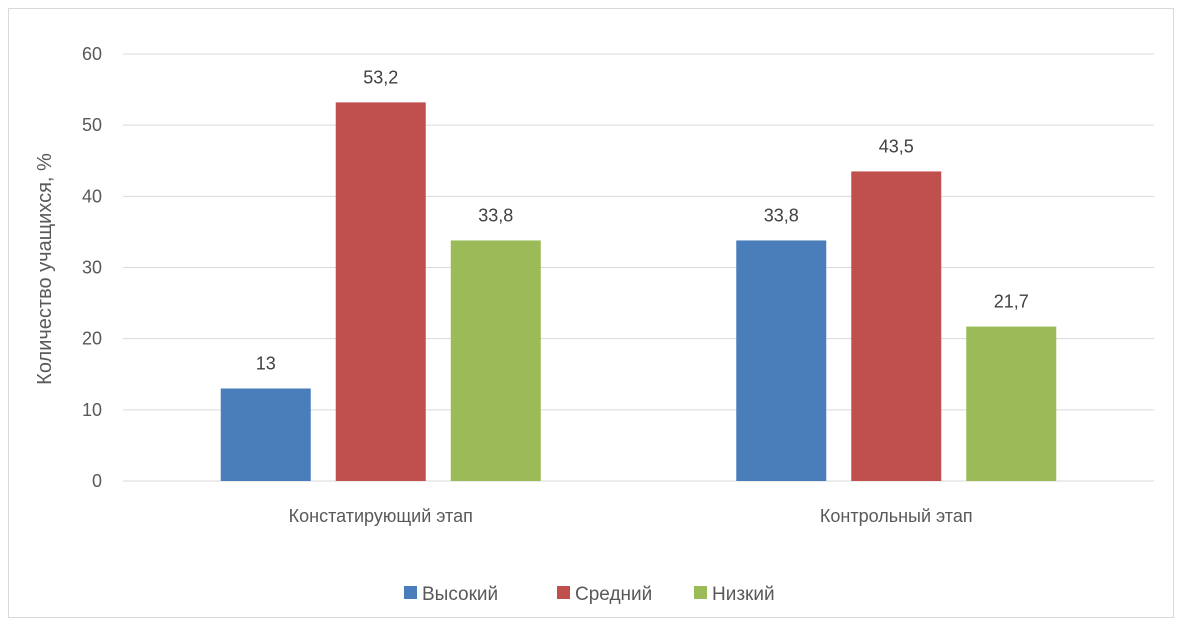 The width and height of the screenshot is (1184, 634). What do you see at coordinates (380, 77) in the screenshot?
I see `data-label: 53,2` at bounding box center [380, 77].